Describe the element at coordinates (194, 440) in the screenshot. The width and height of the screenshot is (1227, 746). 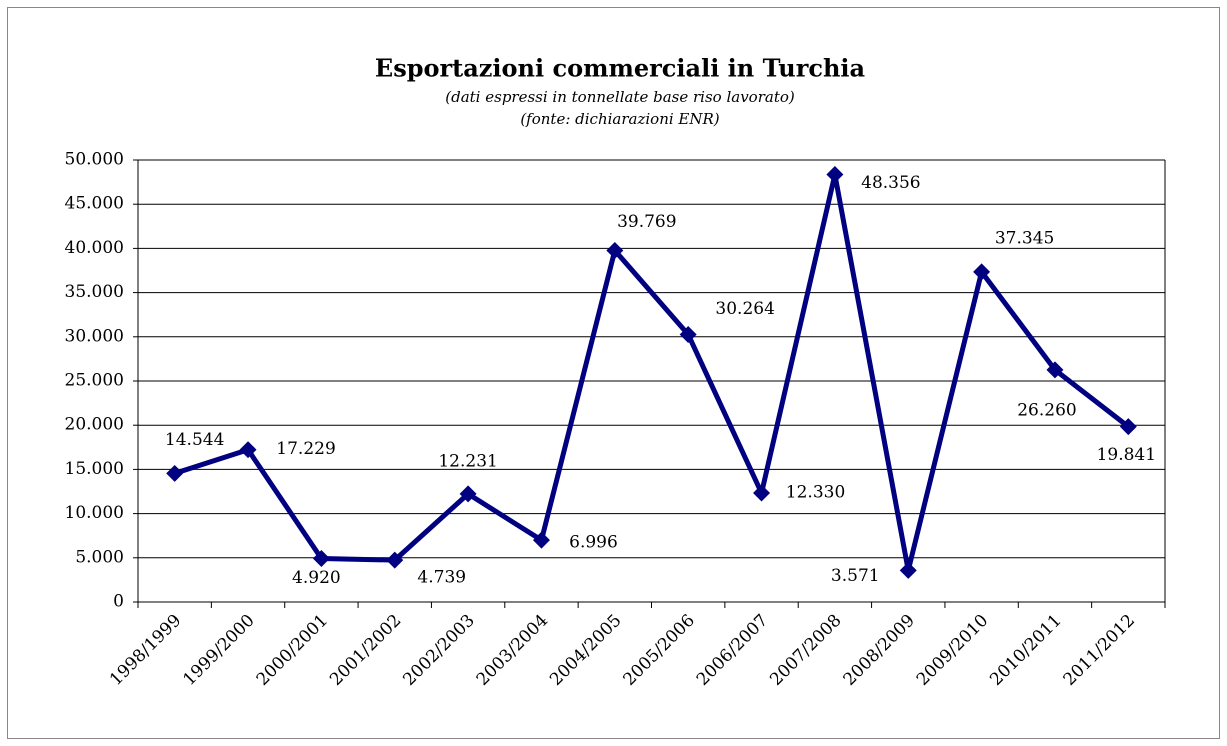
I see `data-label: 14.544` at that location.